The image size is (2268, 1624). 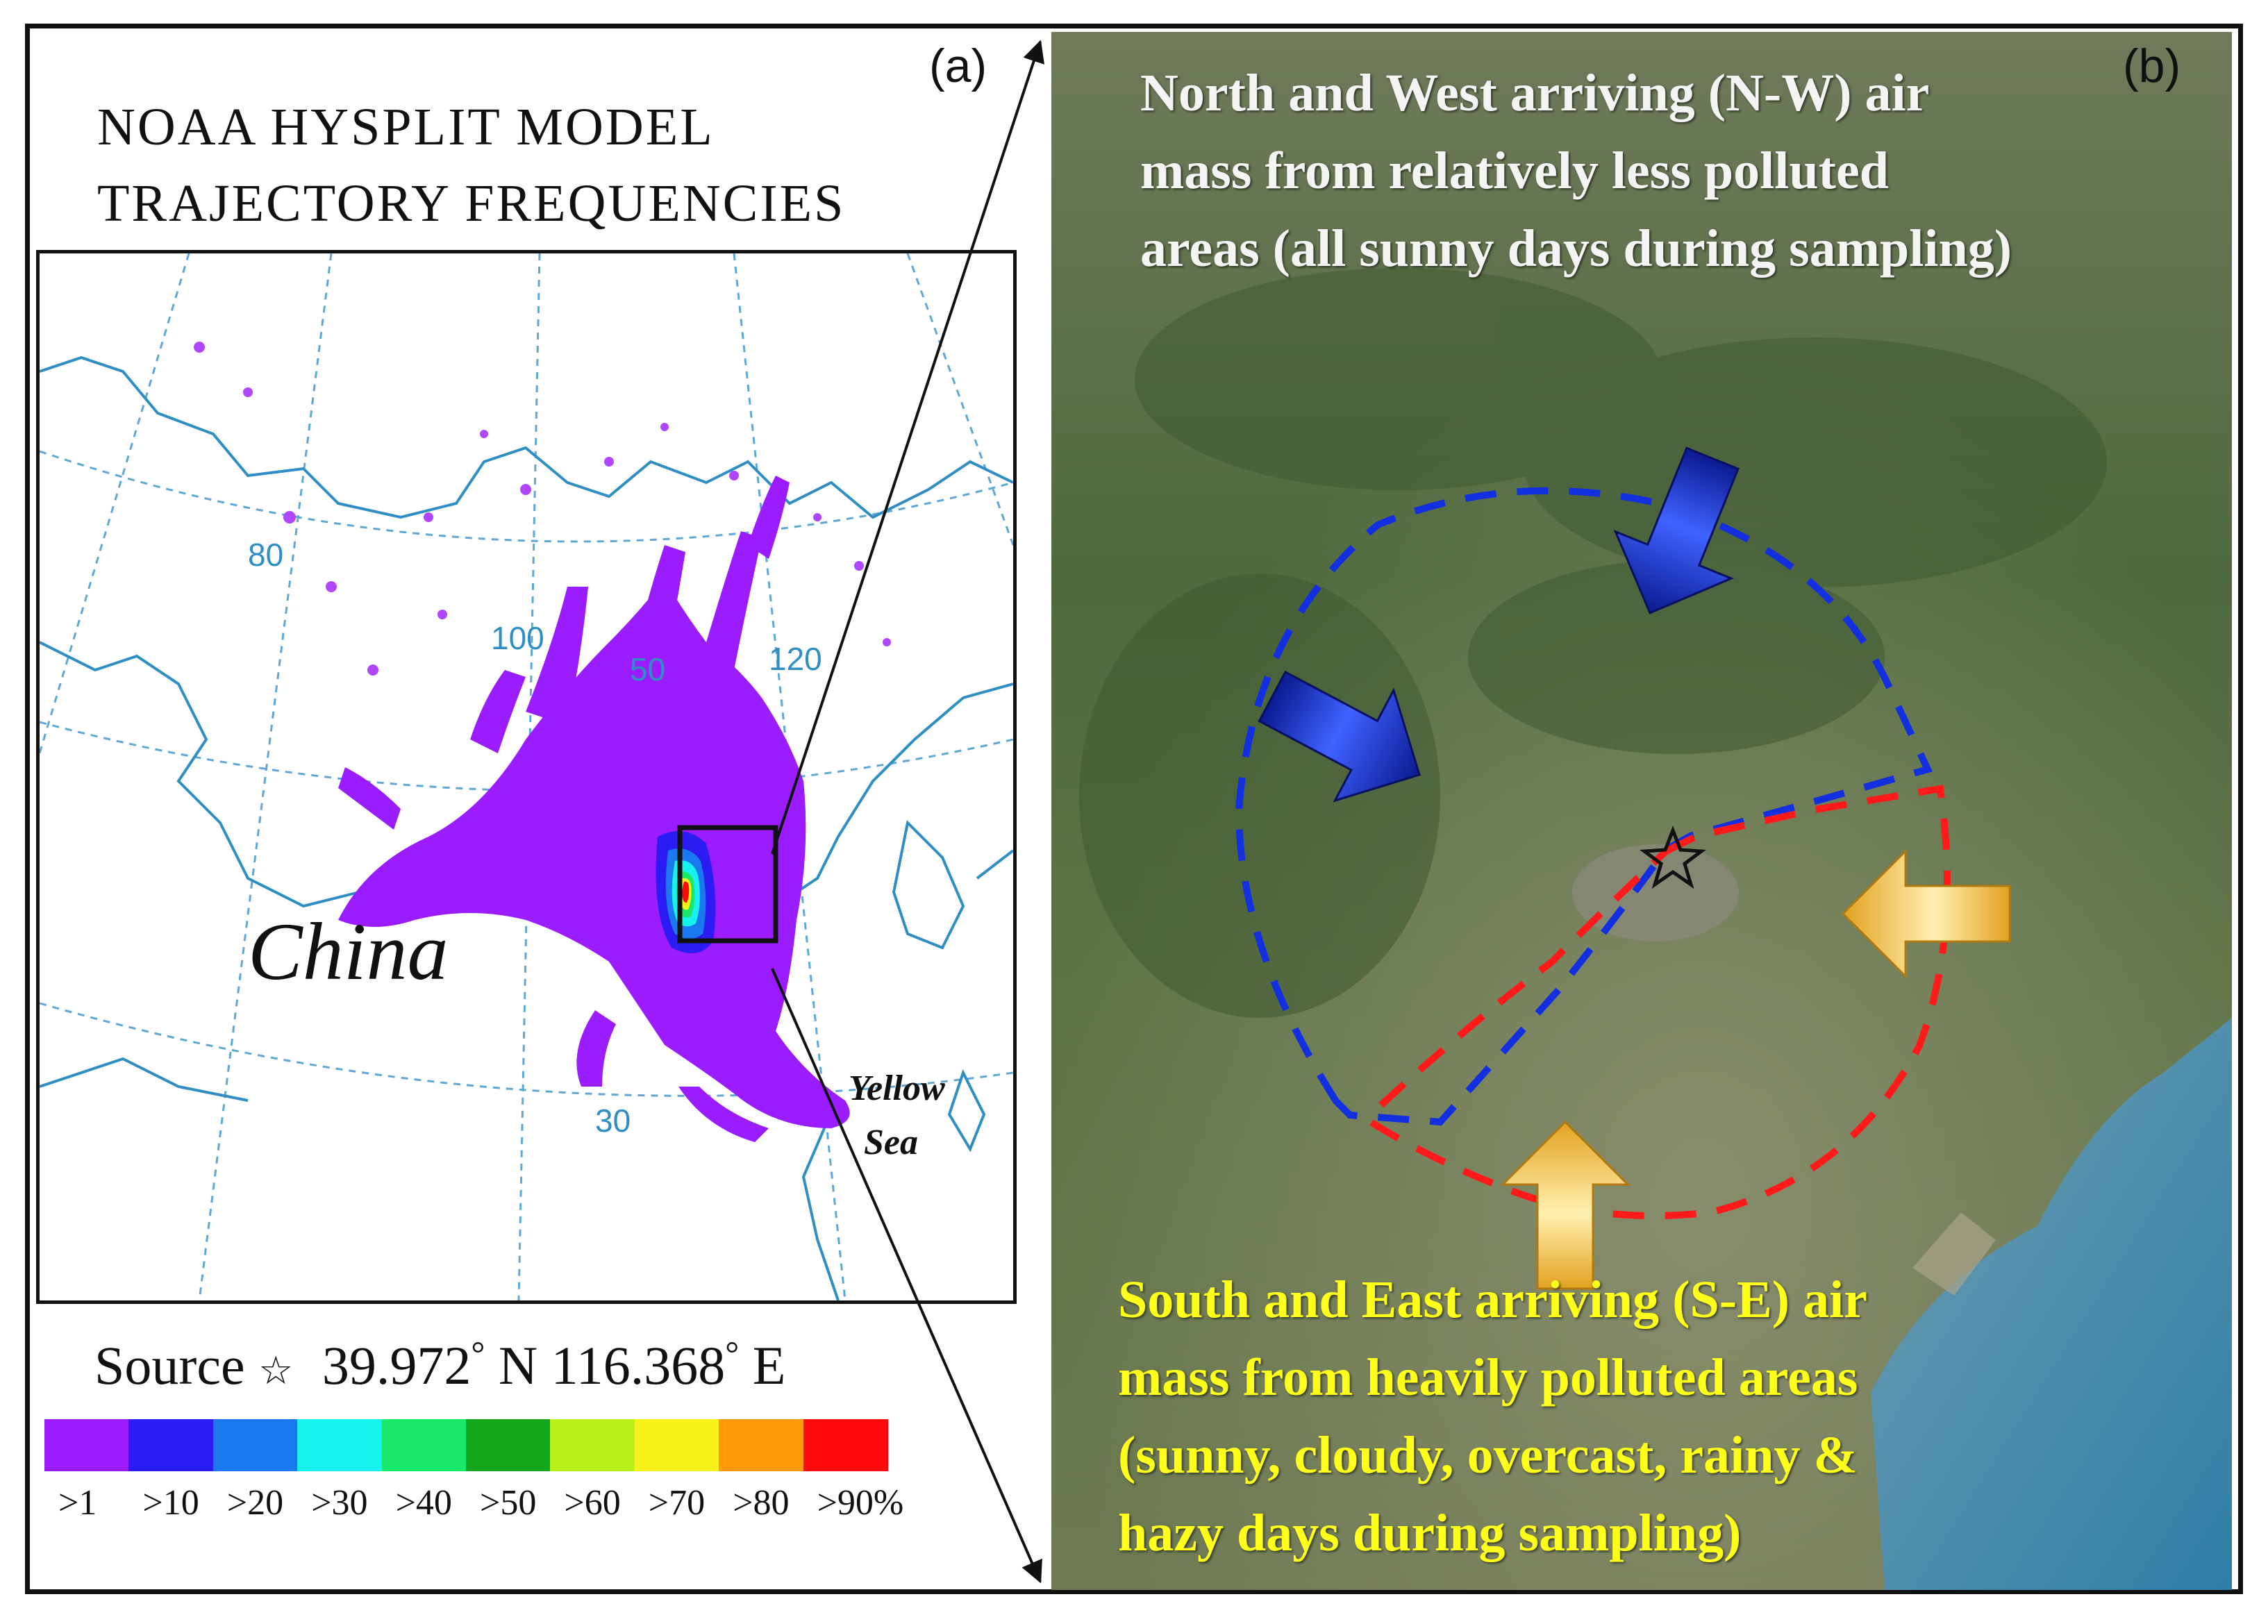 What do you see at coordinates (518, 1366) in the screenshot?
I see `source-lat-hemi: N` at bounding box center [518, 1366].